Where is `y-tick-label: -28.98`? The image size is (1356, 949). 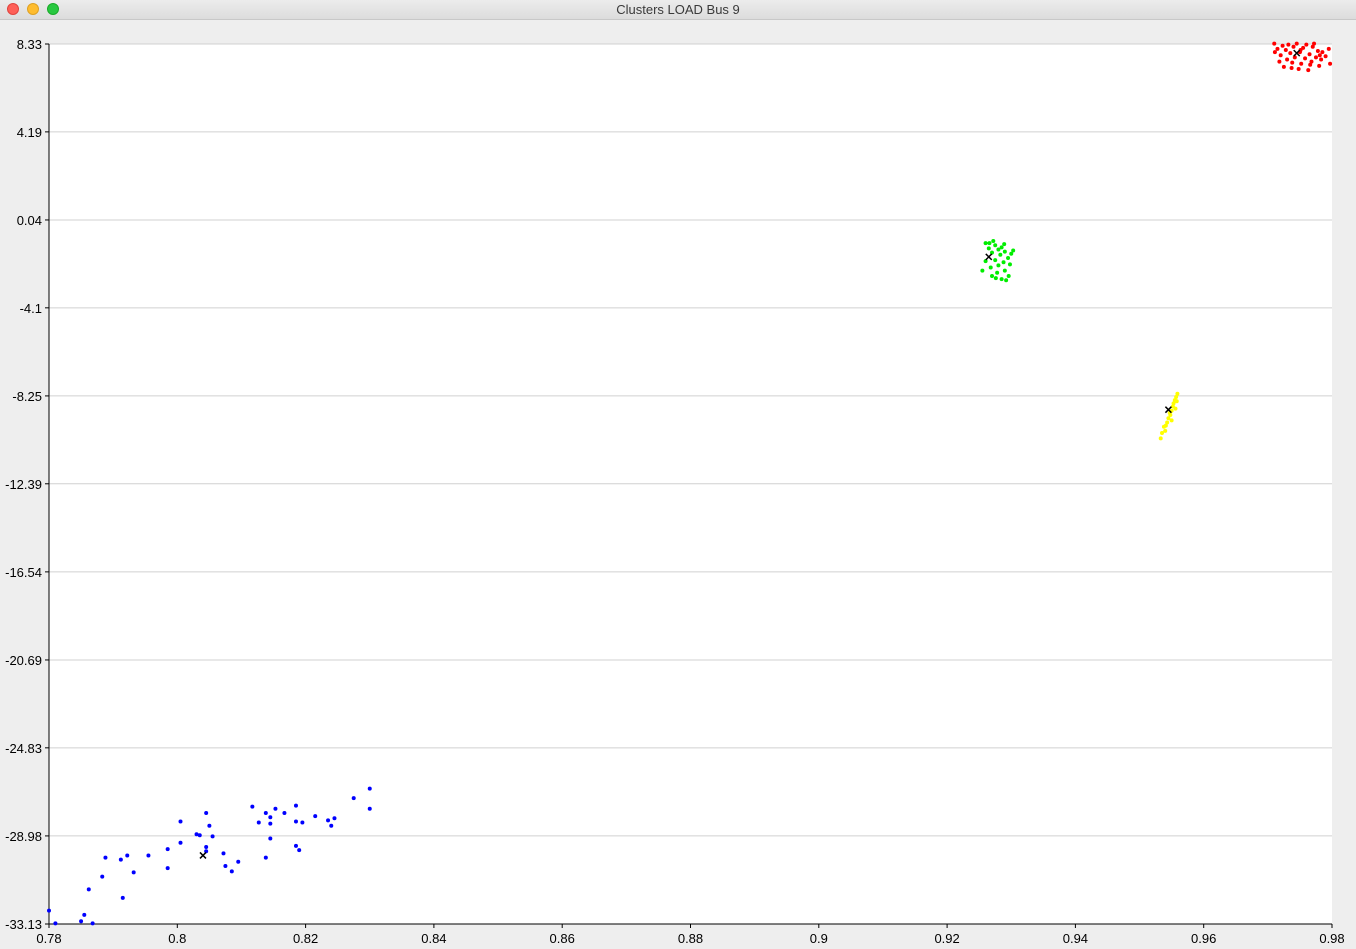 y-tick-label: -28.98 is located at coordinates (23, 836).